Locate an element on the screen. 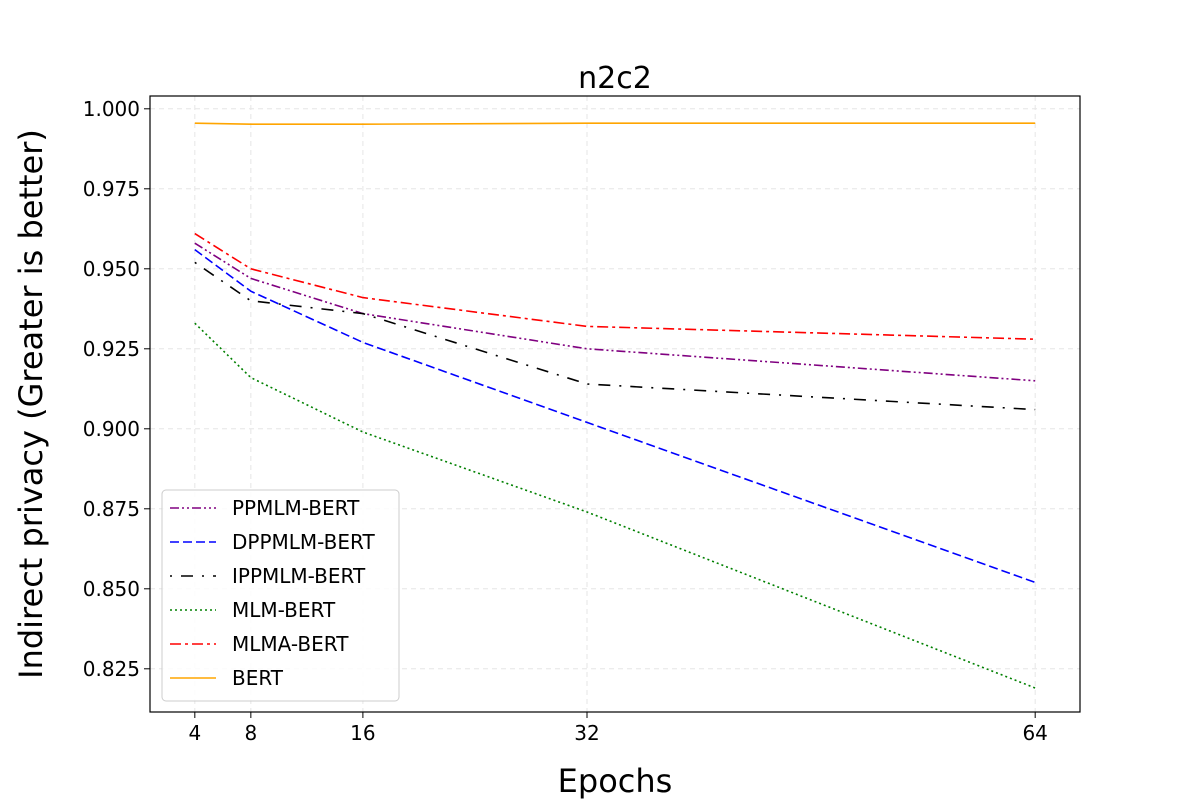 Image resolution: width=1200 pixels, height=800 pixels. legend-label-mlma-bert: MLMA-BERT is located at coordinates (290, 644).